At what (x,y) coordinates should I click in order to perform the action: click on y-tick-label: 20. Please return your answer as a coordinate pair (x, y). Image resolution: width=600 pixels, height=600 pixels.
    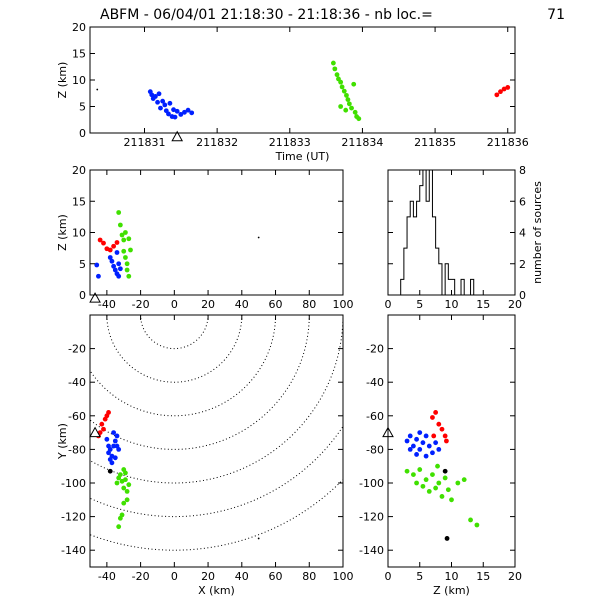
    Looking at the image, I should click on (79, 170).